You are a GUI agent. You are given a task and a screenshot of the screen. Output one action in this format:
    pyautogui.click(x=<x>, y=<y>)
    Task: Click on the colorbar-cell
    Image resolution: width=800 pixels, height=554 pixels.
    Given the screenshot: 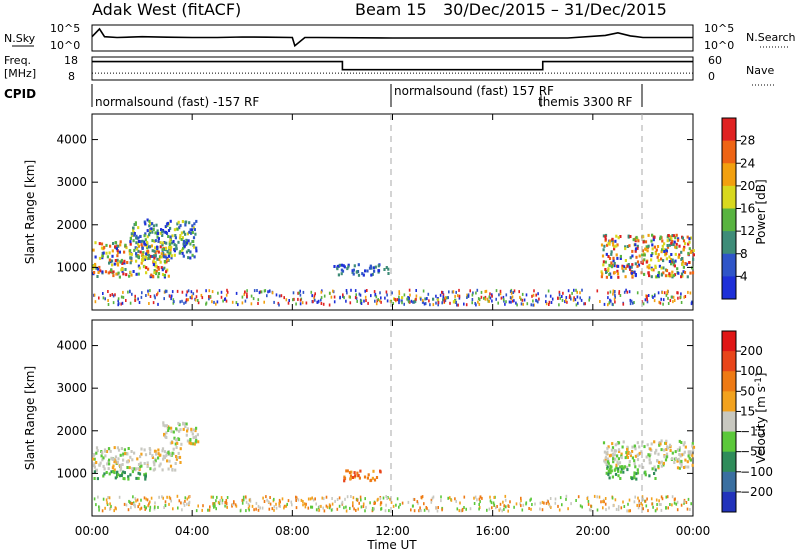 What is the action you would take?
    pyautogui.click(x=729, y=401)
    